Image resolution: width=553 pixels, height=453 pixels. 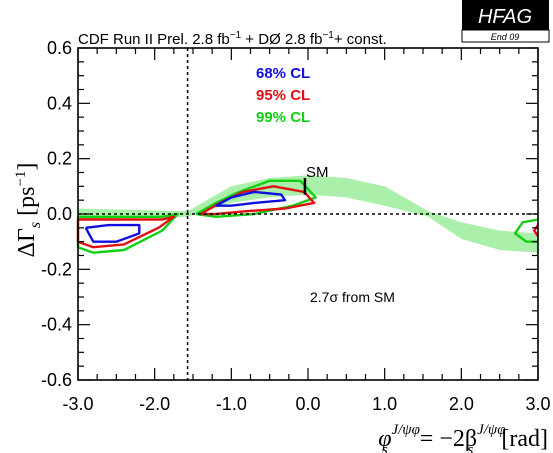 I want to click on y-tick-label: 0.6, so click(x=59, y=48).